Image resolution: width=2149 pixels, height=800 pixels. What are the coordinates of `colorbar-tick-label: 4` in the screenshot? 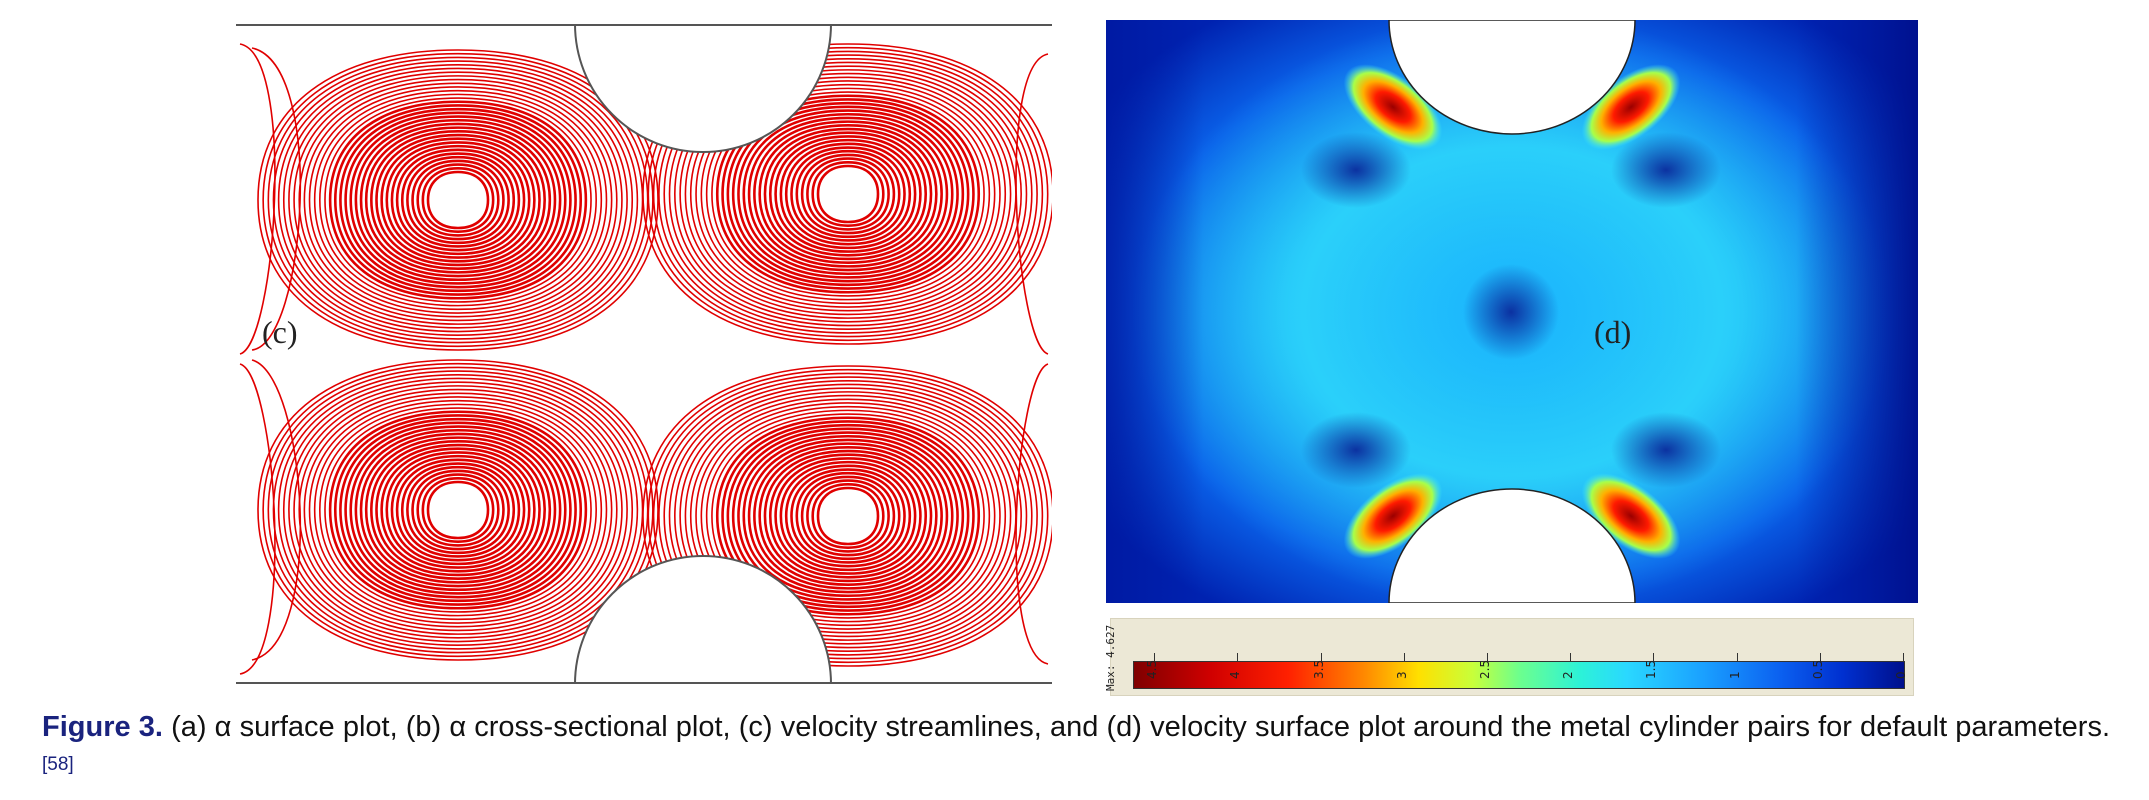 It's located at (1235, 675).